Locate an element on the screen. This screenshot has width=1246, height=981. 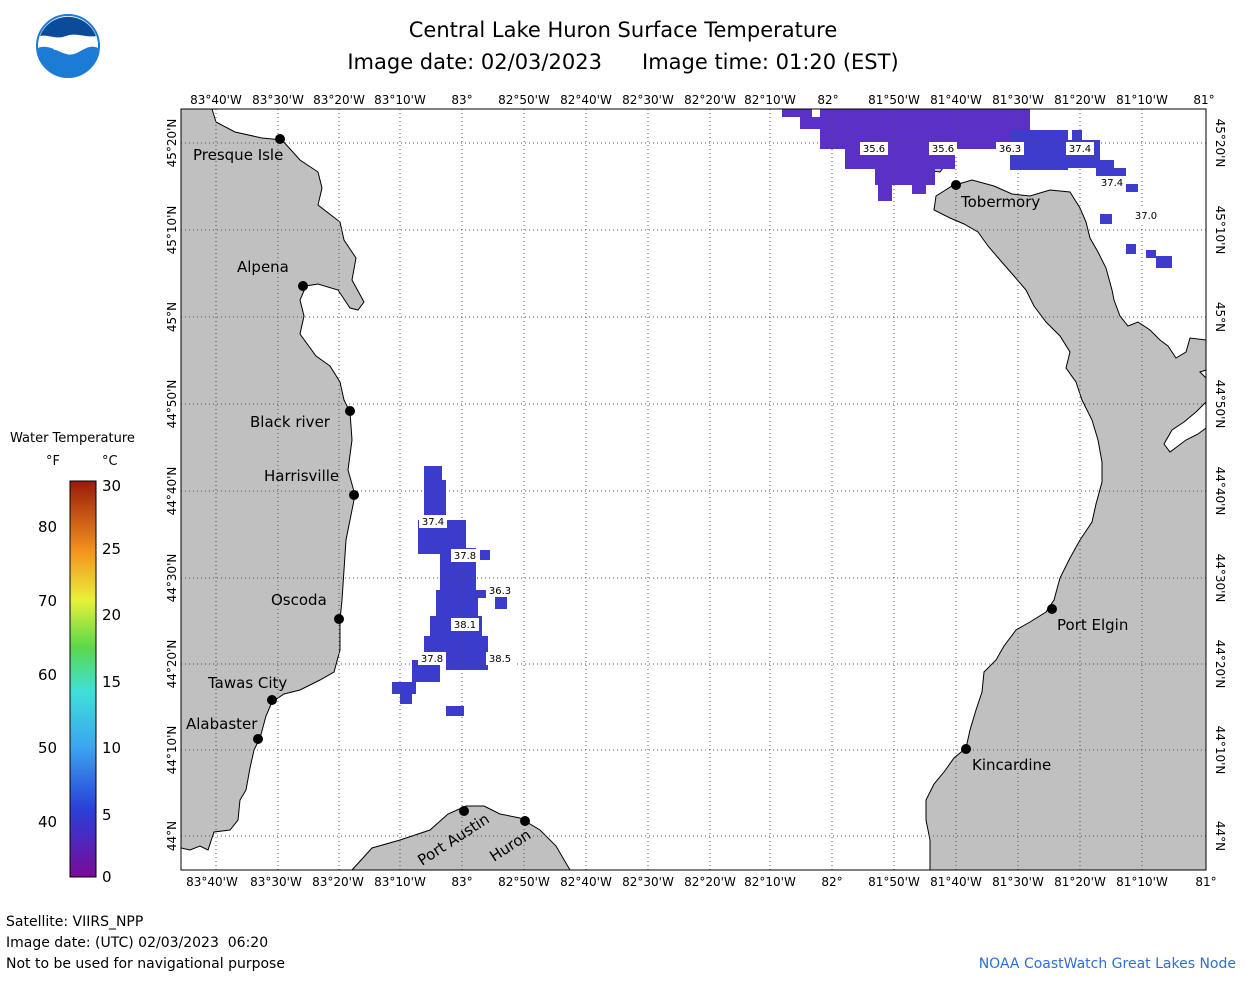
lon-label-top: 82°30'W is located at coordinates (648, 100).